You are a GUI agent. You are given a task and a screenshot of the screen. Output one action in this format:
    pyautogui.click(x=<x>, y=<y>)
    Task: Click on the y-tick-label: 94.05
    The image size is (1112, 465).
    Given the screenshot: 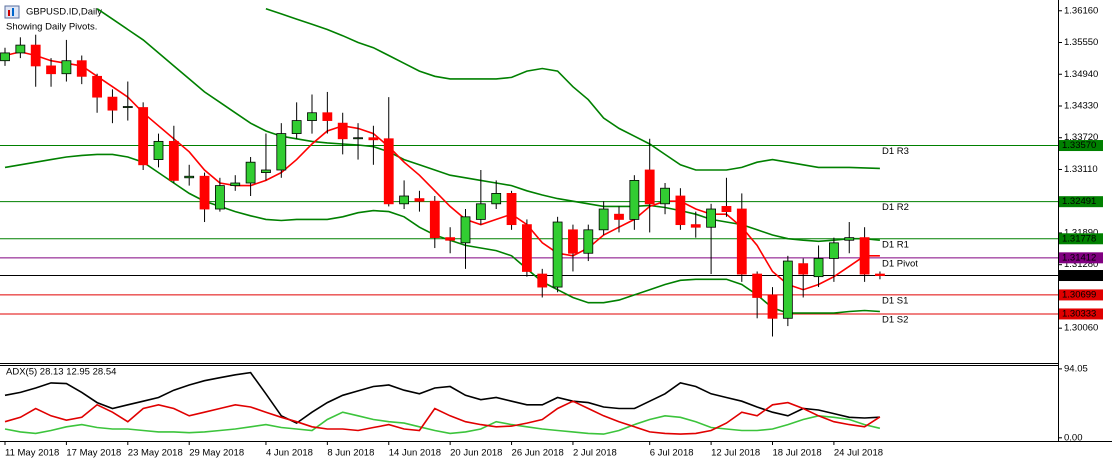 What is the action you would take?
    pyautogui.click(x=1076, y=368)
    